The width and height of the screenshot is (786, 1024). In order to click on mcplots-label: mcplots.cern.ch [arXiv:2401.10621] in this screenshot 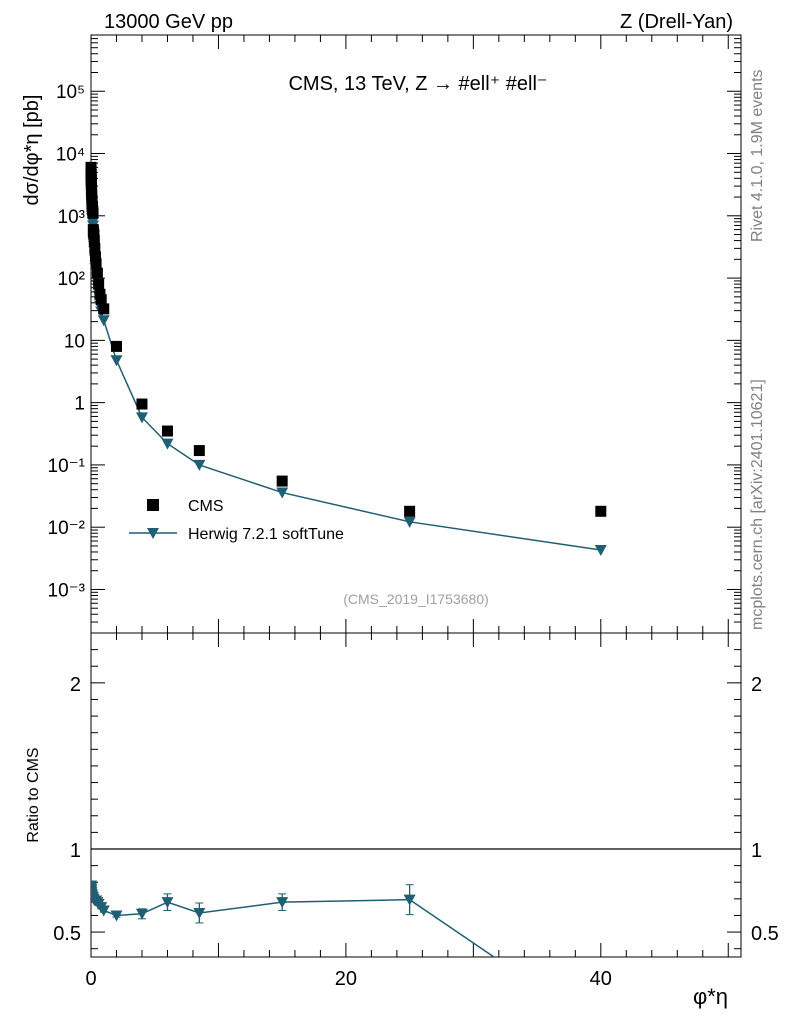, I will do `click(757, 504)`.